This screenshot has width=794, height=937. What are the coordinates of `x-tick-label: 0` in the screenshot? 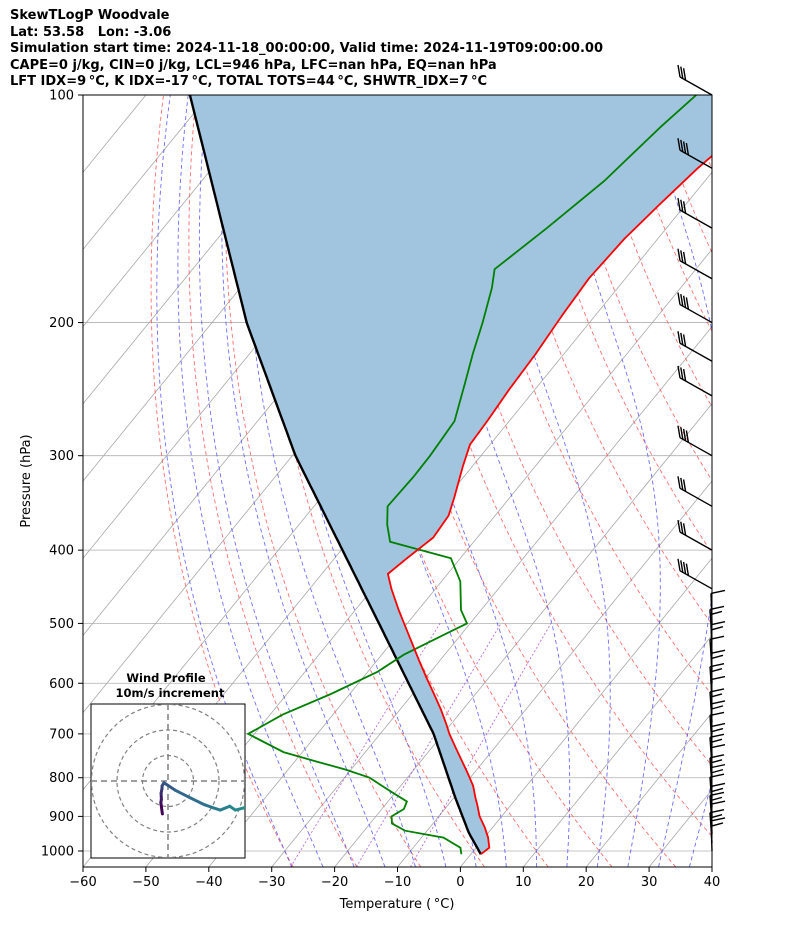 It's located at (460, 882).